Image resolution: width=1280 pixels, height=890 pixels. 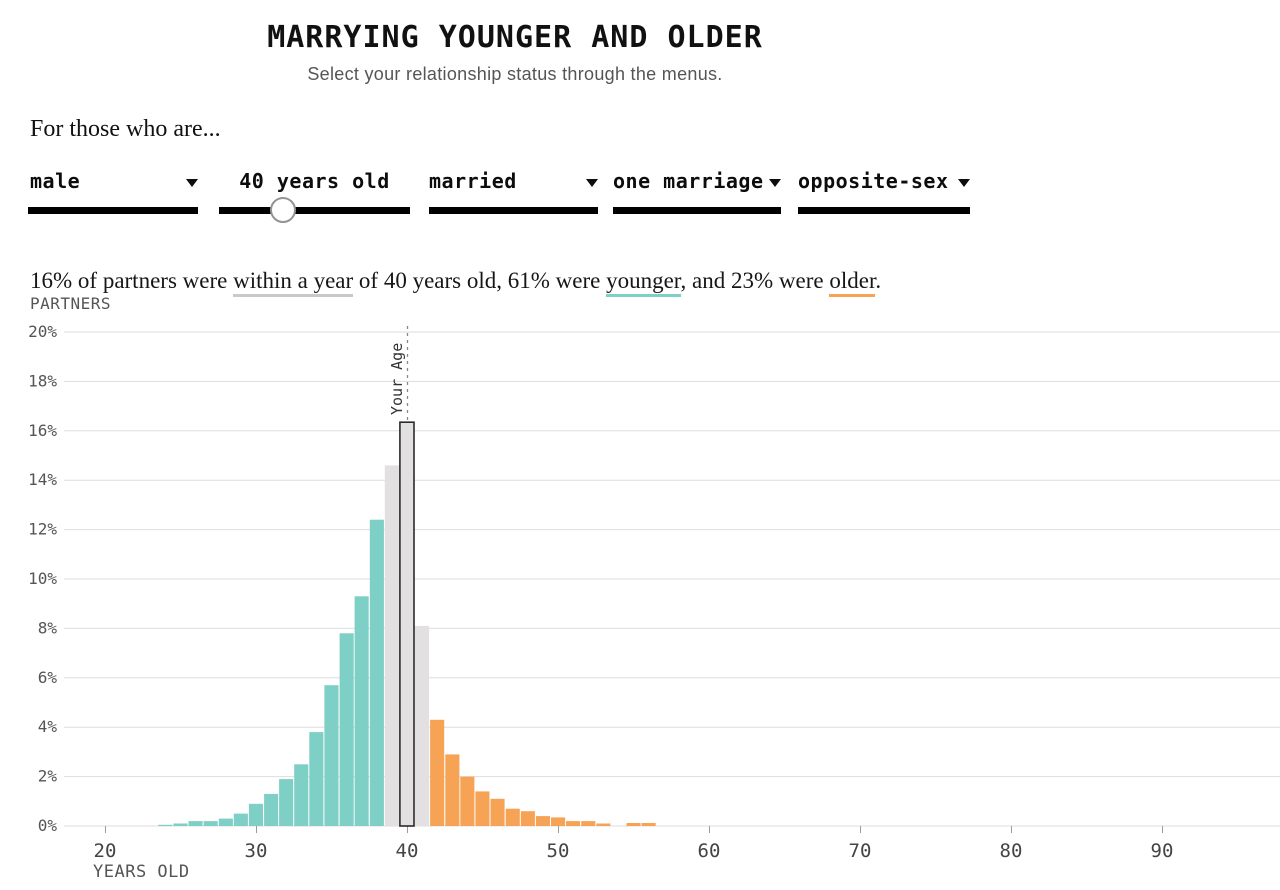 What do you see at coordinates (473, 181) in the screenshot?
I see `status-dropdown-value: married` at bounding box center [473, 181].